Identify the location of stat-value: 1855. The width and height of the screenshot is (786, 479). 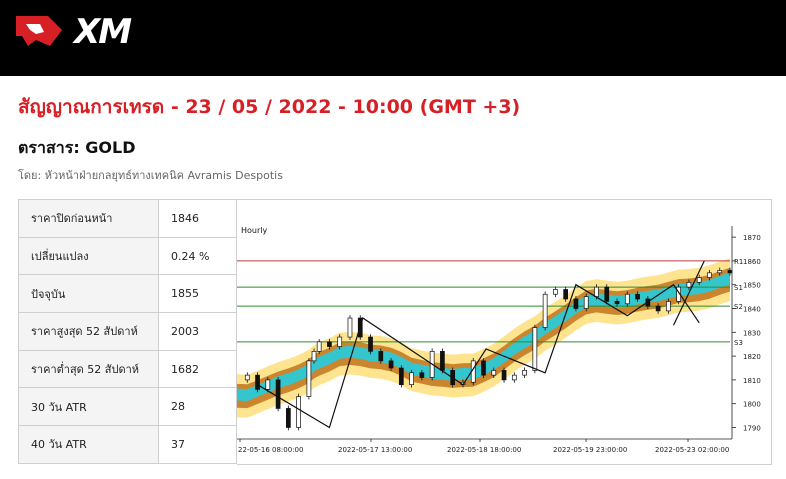
(197, 294).